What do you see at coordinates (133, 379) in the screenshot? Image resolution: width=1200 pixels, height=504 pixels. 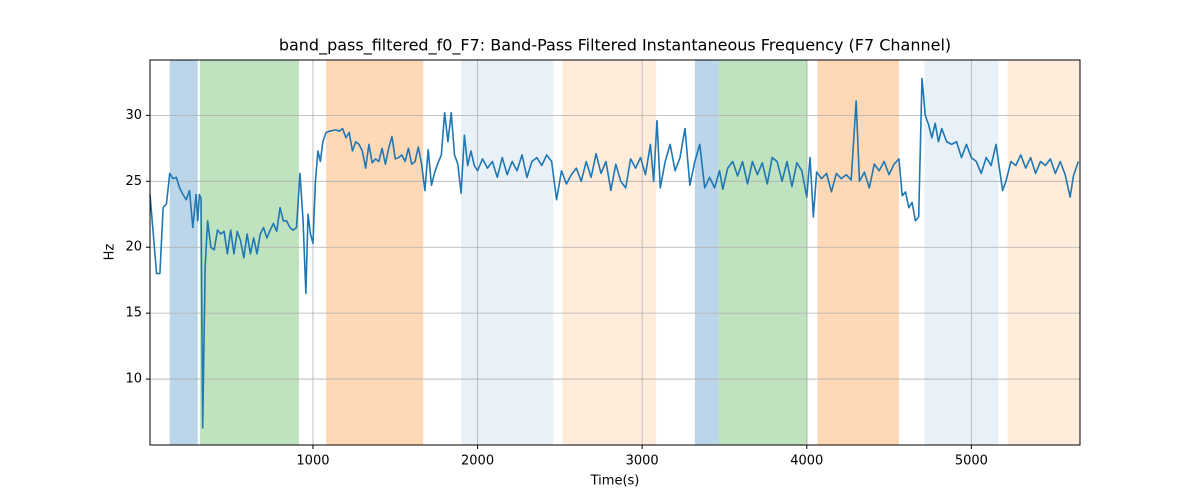 I see `y-tick-label: 10` at bounding box center [133, 379].